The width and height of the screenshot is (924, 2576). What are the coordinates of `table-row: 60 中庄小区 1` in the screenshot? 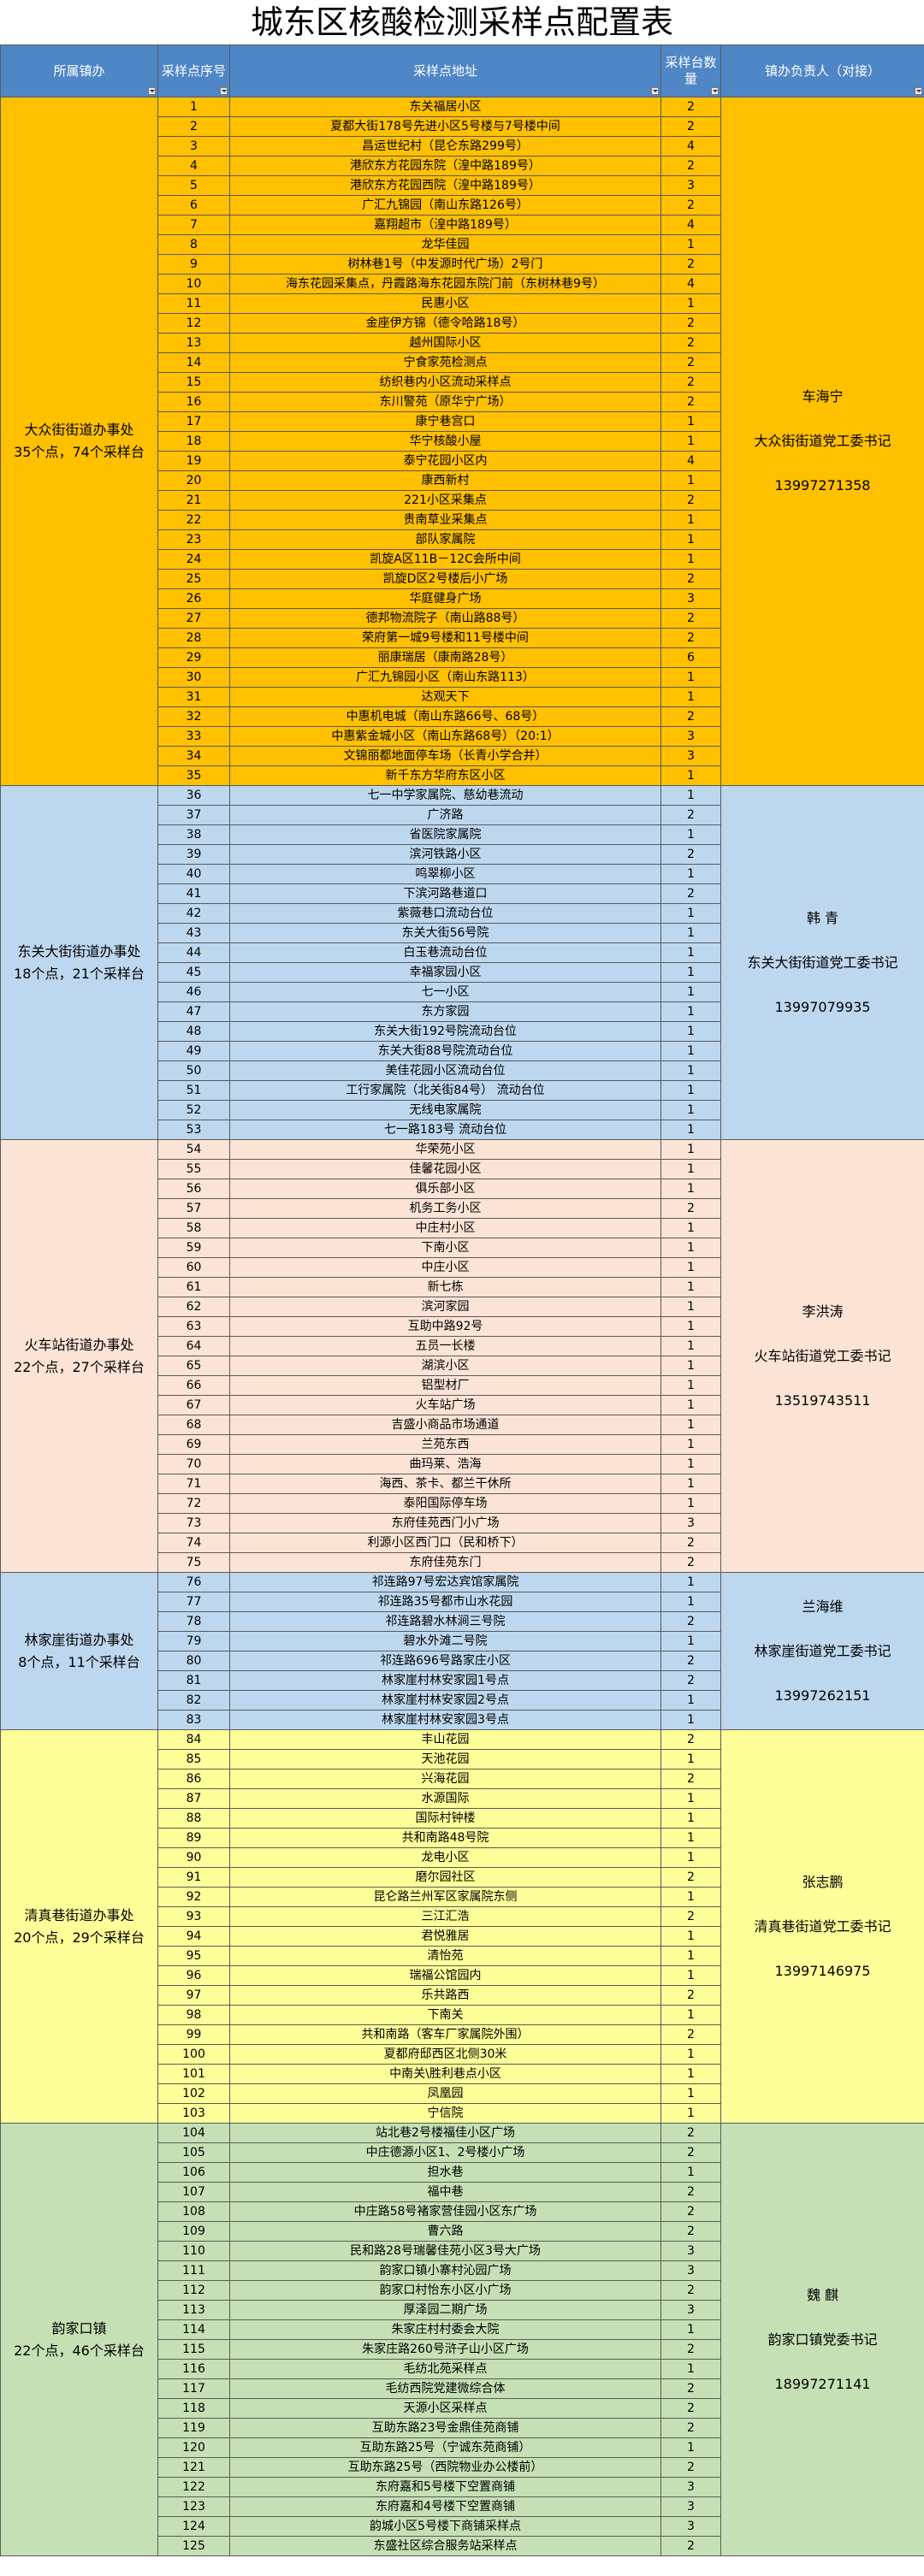 It's located at (462, 1267).